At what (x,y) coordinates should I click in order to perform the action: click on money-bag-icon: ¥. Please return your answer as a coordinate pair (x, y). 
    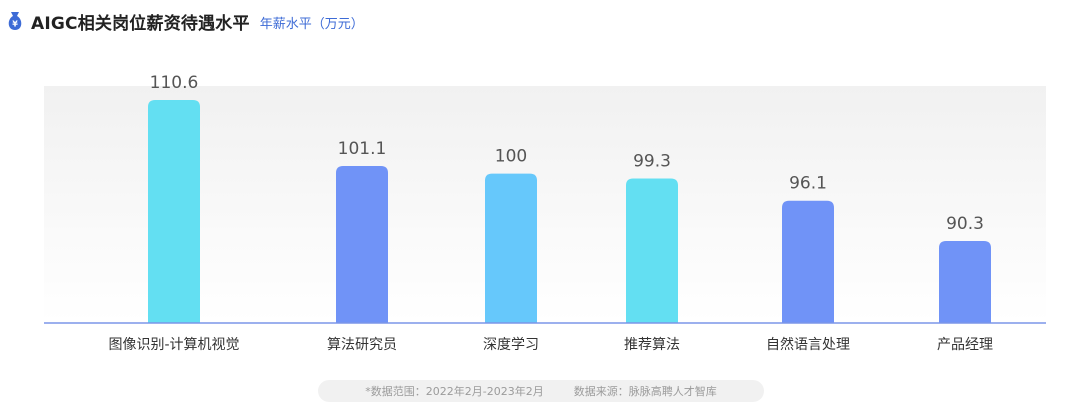
    Looking at the image, I should click on (15, 21).